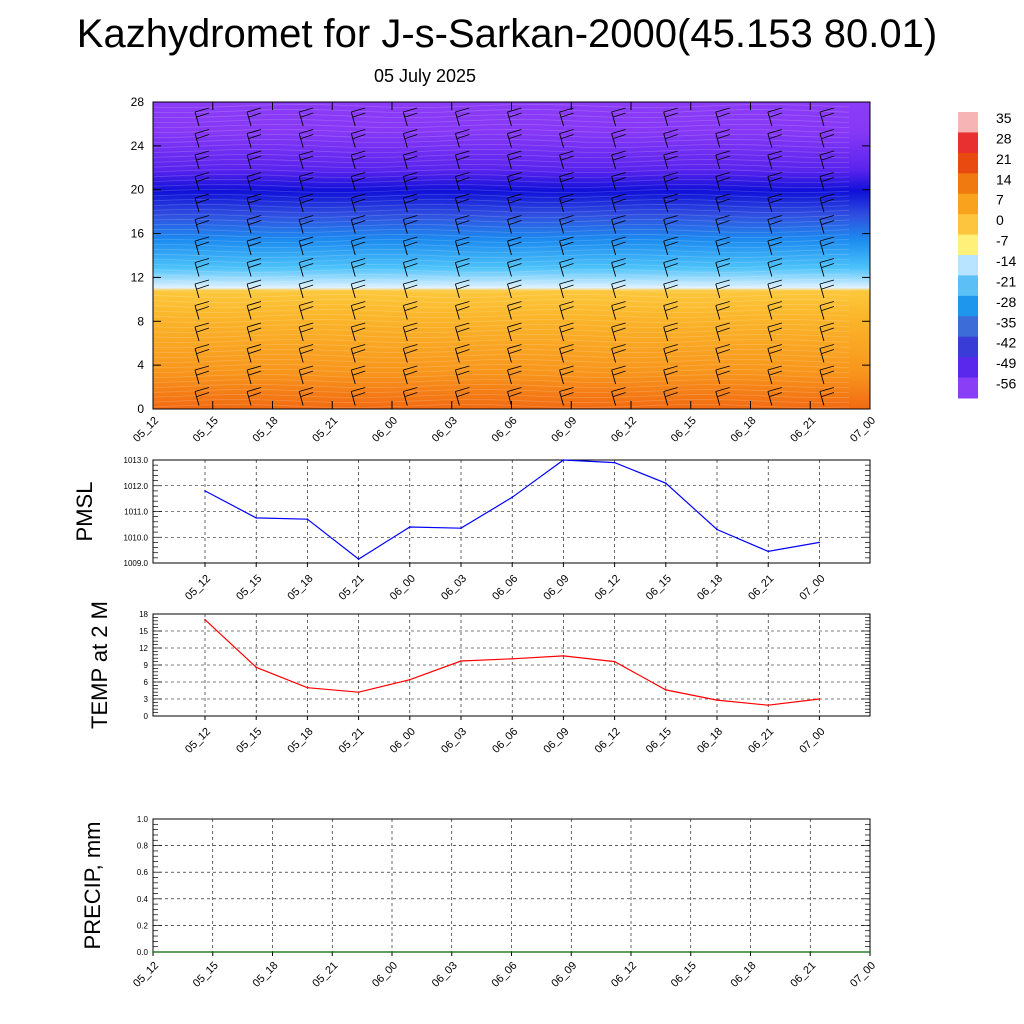 Image resolution: width=1024 pixels, height=1024 pixels. Describe the element at coordinates (136, 460) in the screenshot. I see `y-tick-label: 1013.0` at that location.